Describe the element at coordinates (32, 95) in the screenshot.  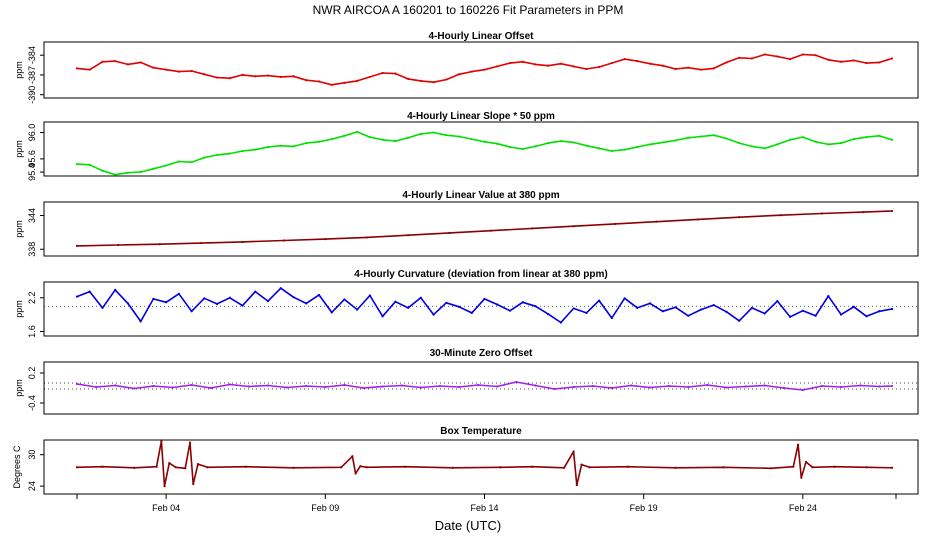
I see `y-tick-label: -390` at that location.